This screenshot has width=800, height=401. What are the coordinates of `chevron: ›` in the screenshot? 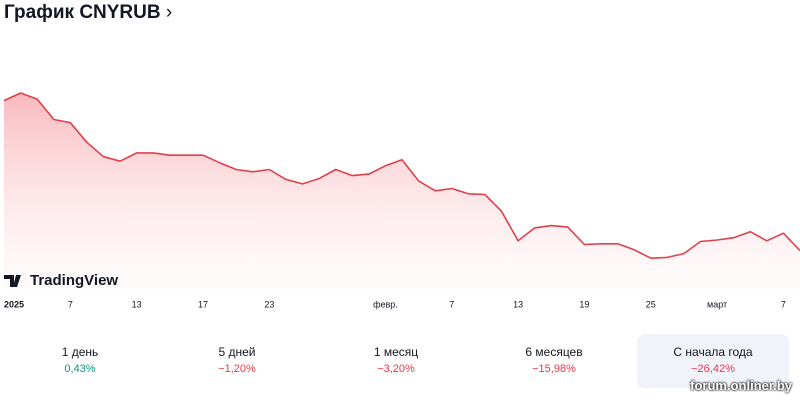 It's located at (169, 12).